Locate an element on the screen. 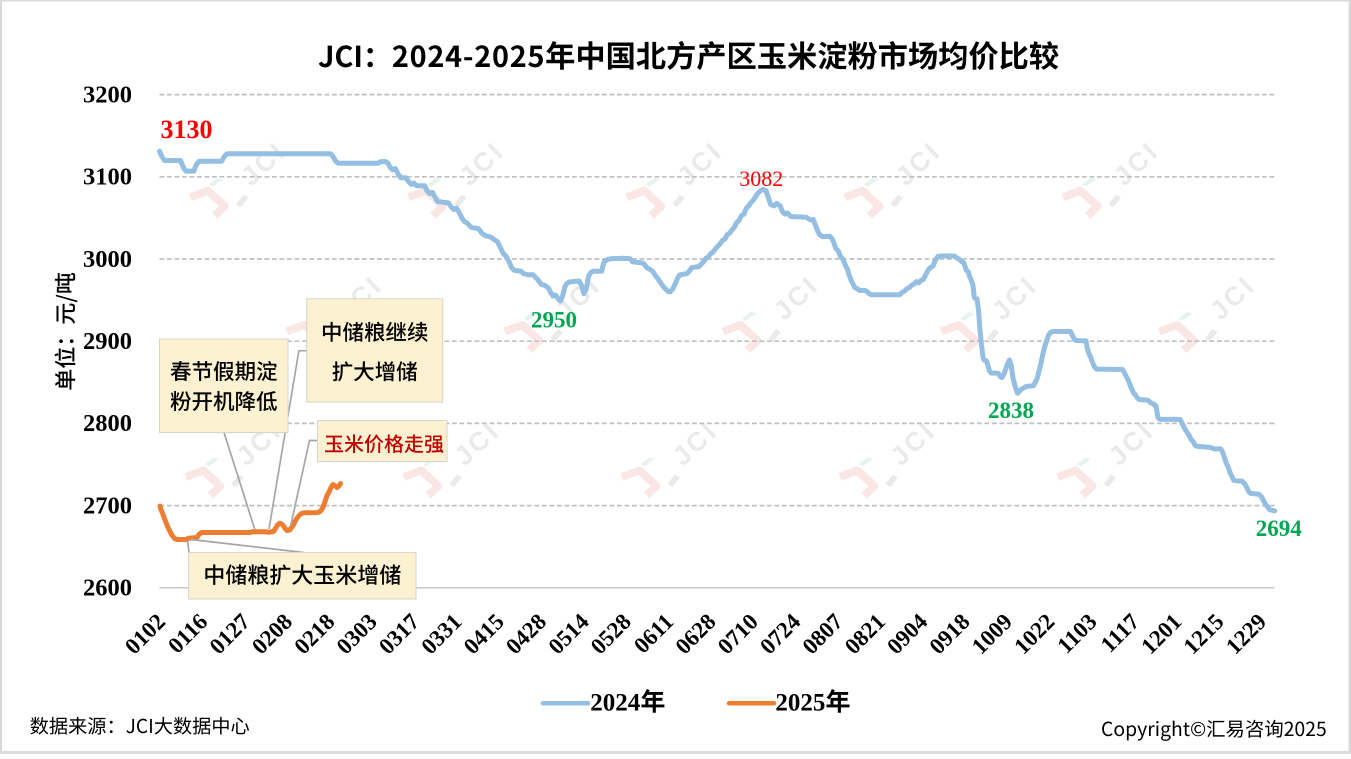  svg-text: 3130 is located at coordinates (187, 129).